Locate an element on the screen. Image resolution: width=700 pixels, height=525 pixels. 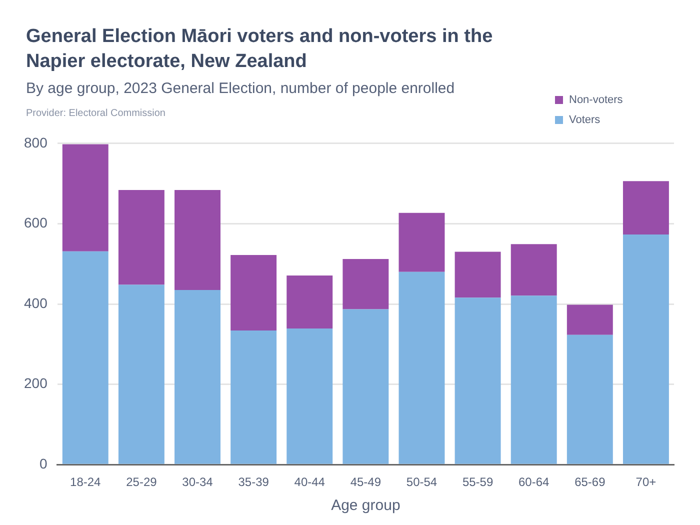
x-tick-label: 55-59 is located at coordinates (478, 482).